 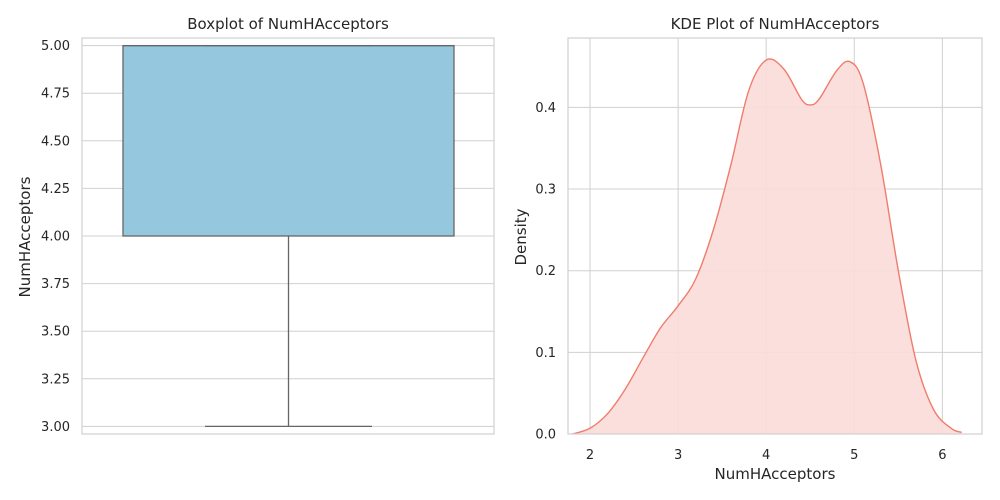 I want to click on kde-x-tick-label: 6, so click(x=942, y=455).